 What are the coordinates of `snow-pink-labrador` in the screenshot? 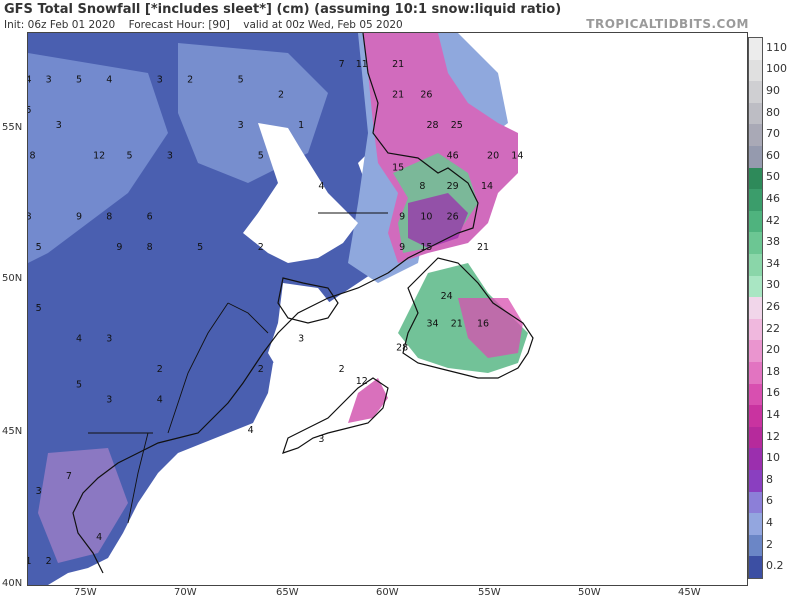 It's located at (440, 148).